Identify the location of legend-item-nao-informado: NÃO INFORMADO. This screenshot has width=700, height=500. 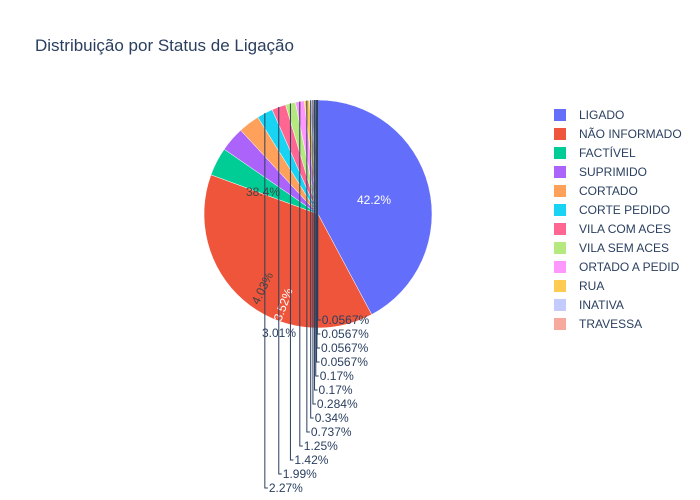
(618, 134).